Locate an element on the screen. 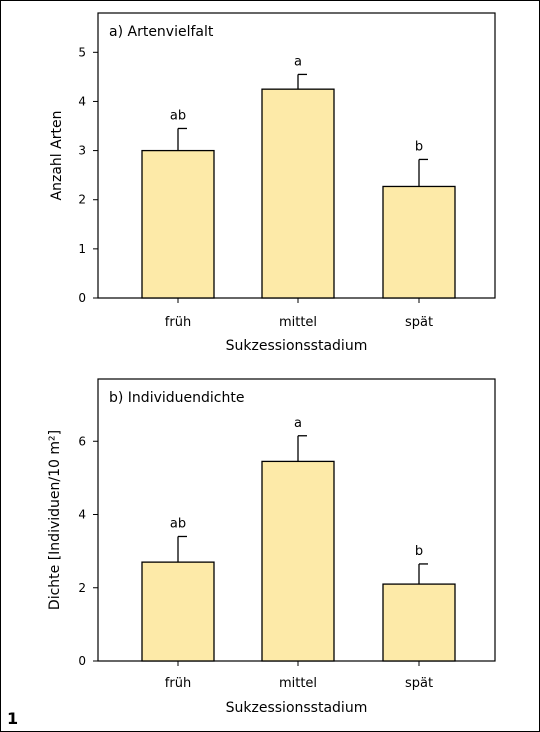  chart-1-x-axis-label: Sukzessionsstadium is located at coordinates (297, 346).